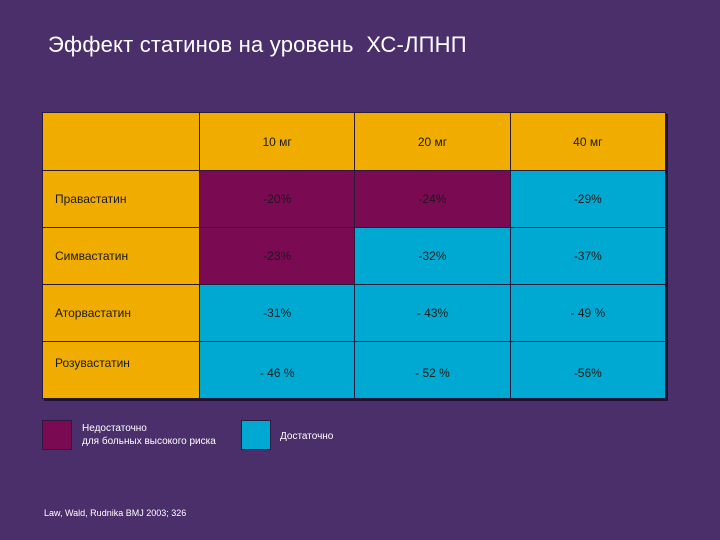 The height and width of the screenshot is (540, 720). I want to click on header-10mg: 10 мг, so click(277, 141).